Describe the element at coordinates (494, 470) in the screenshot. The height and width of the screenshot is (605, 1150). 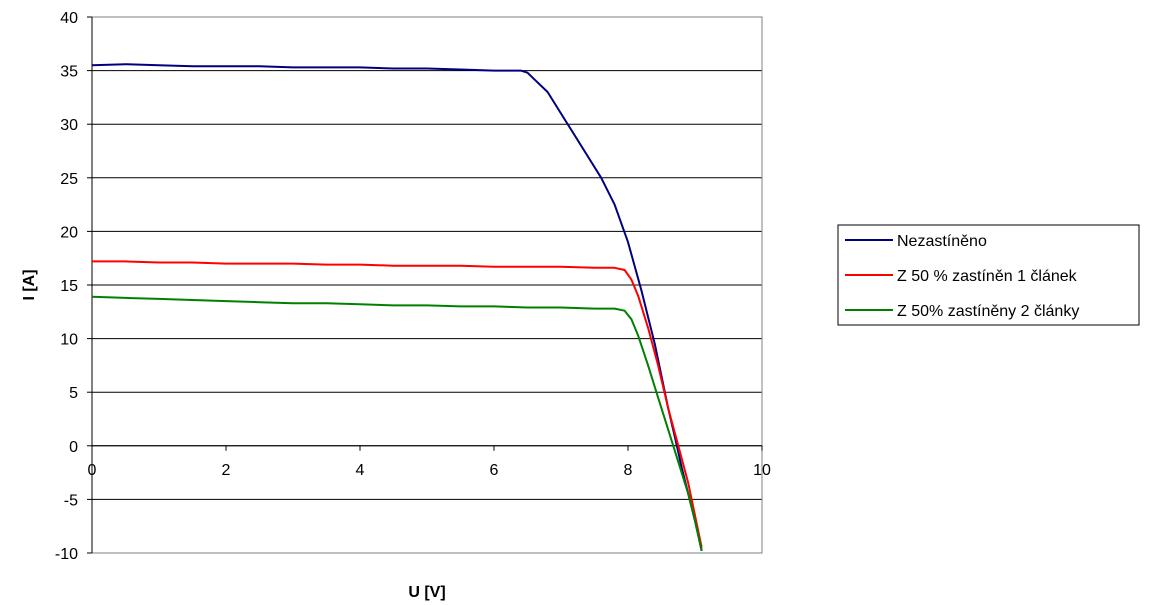
I see `x-tick-label-6: 6` at that location.